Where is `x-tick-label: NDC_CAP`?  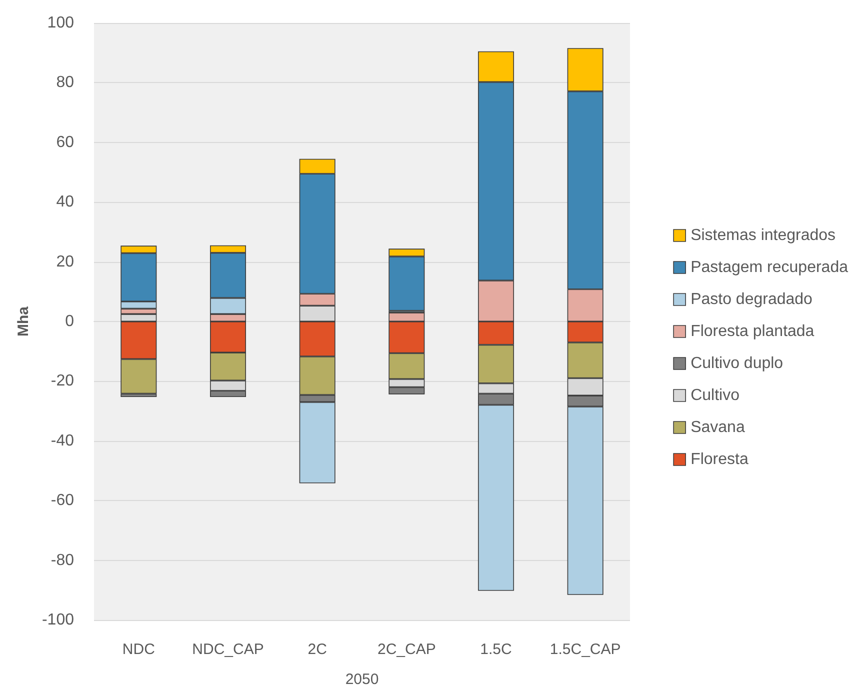 x-tick-label: NDC_CAP is located at coordinates (228, 649).